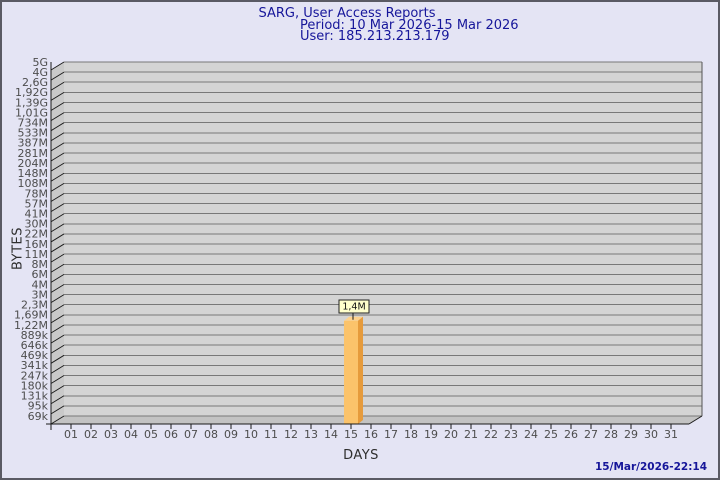 This screenshot has width=720, height=480. Describe the element at coordinates (35, 335) in the screenshot. I see `y-tick-label: 889k` at that location.